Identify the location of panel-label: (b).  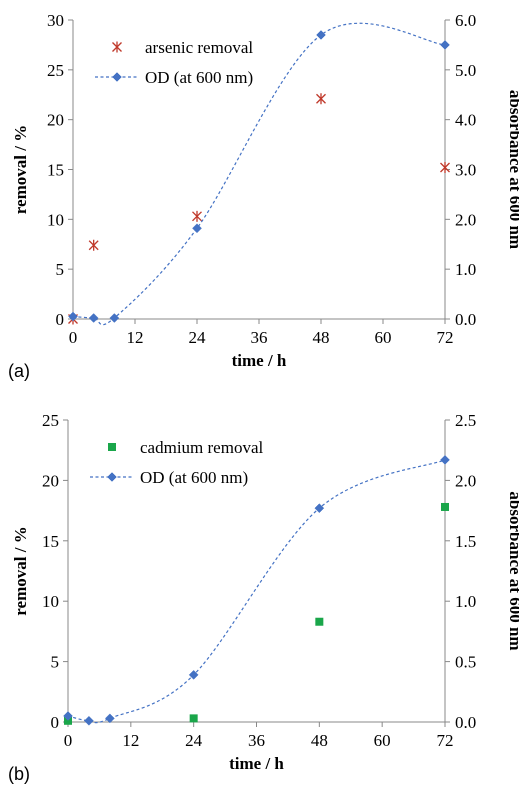
(19, 774).